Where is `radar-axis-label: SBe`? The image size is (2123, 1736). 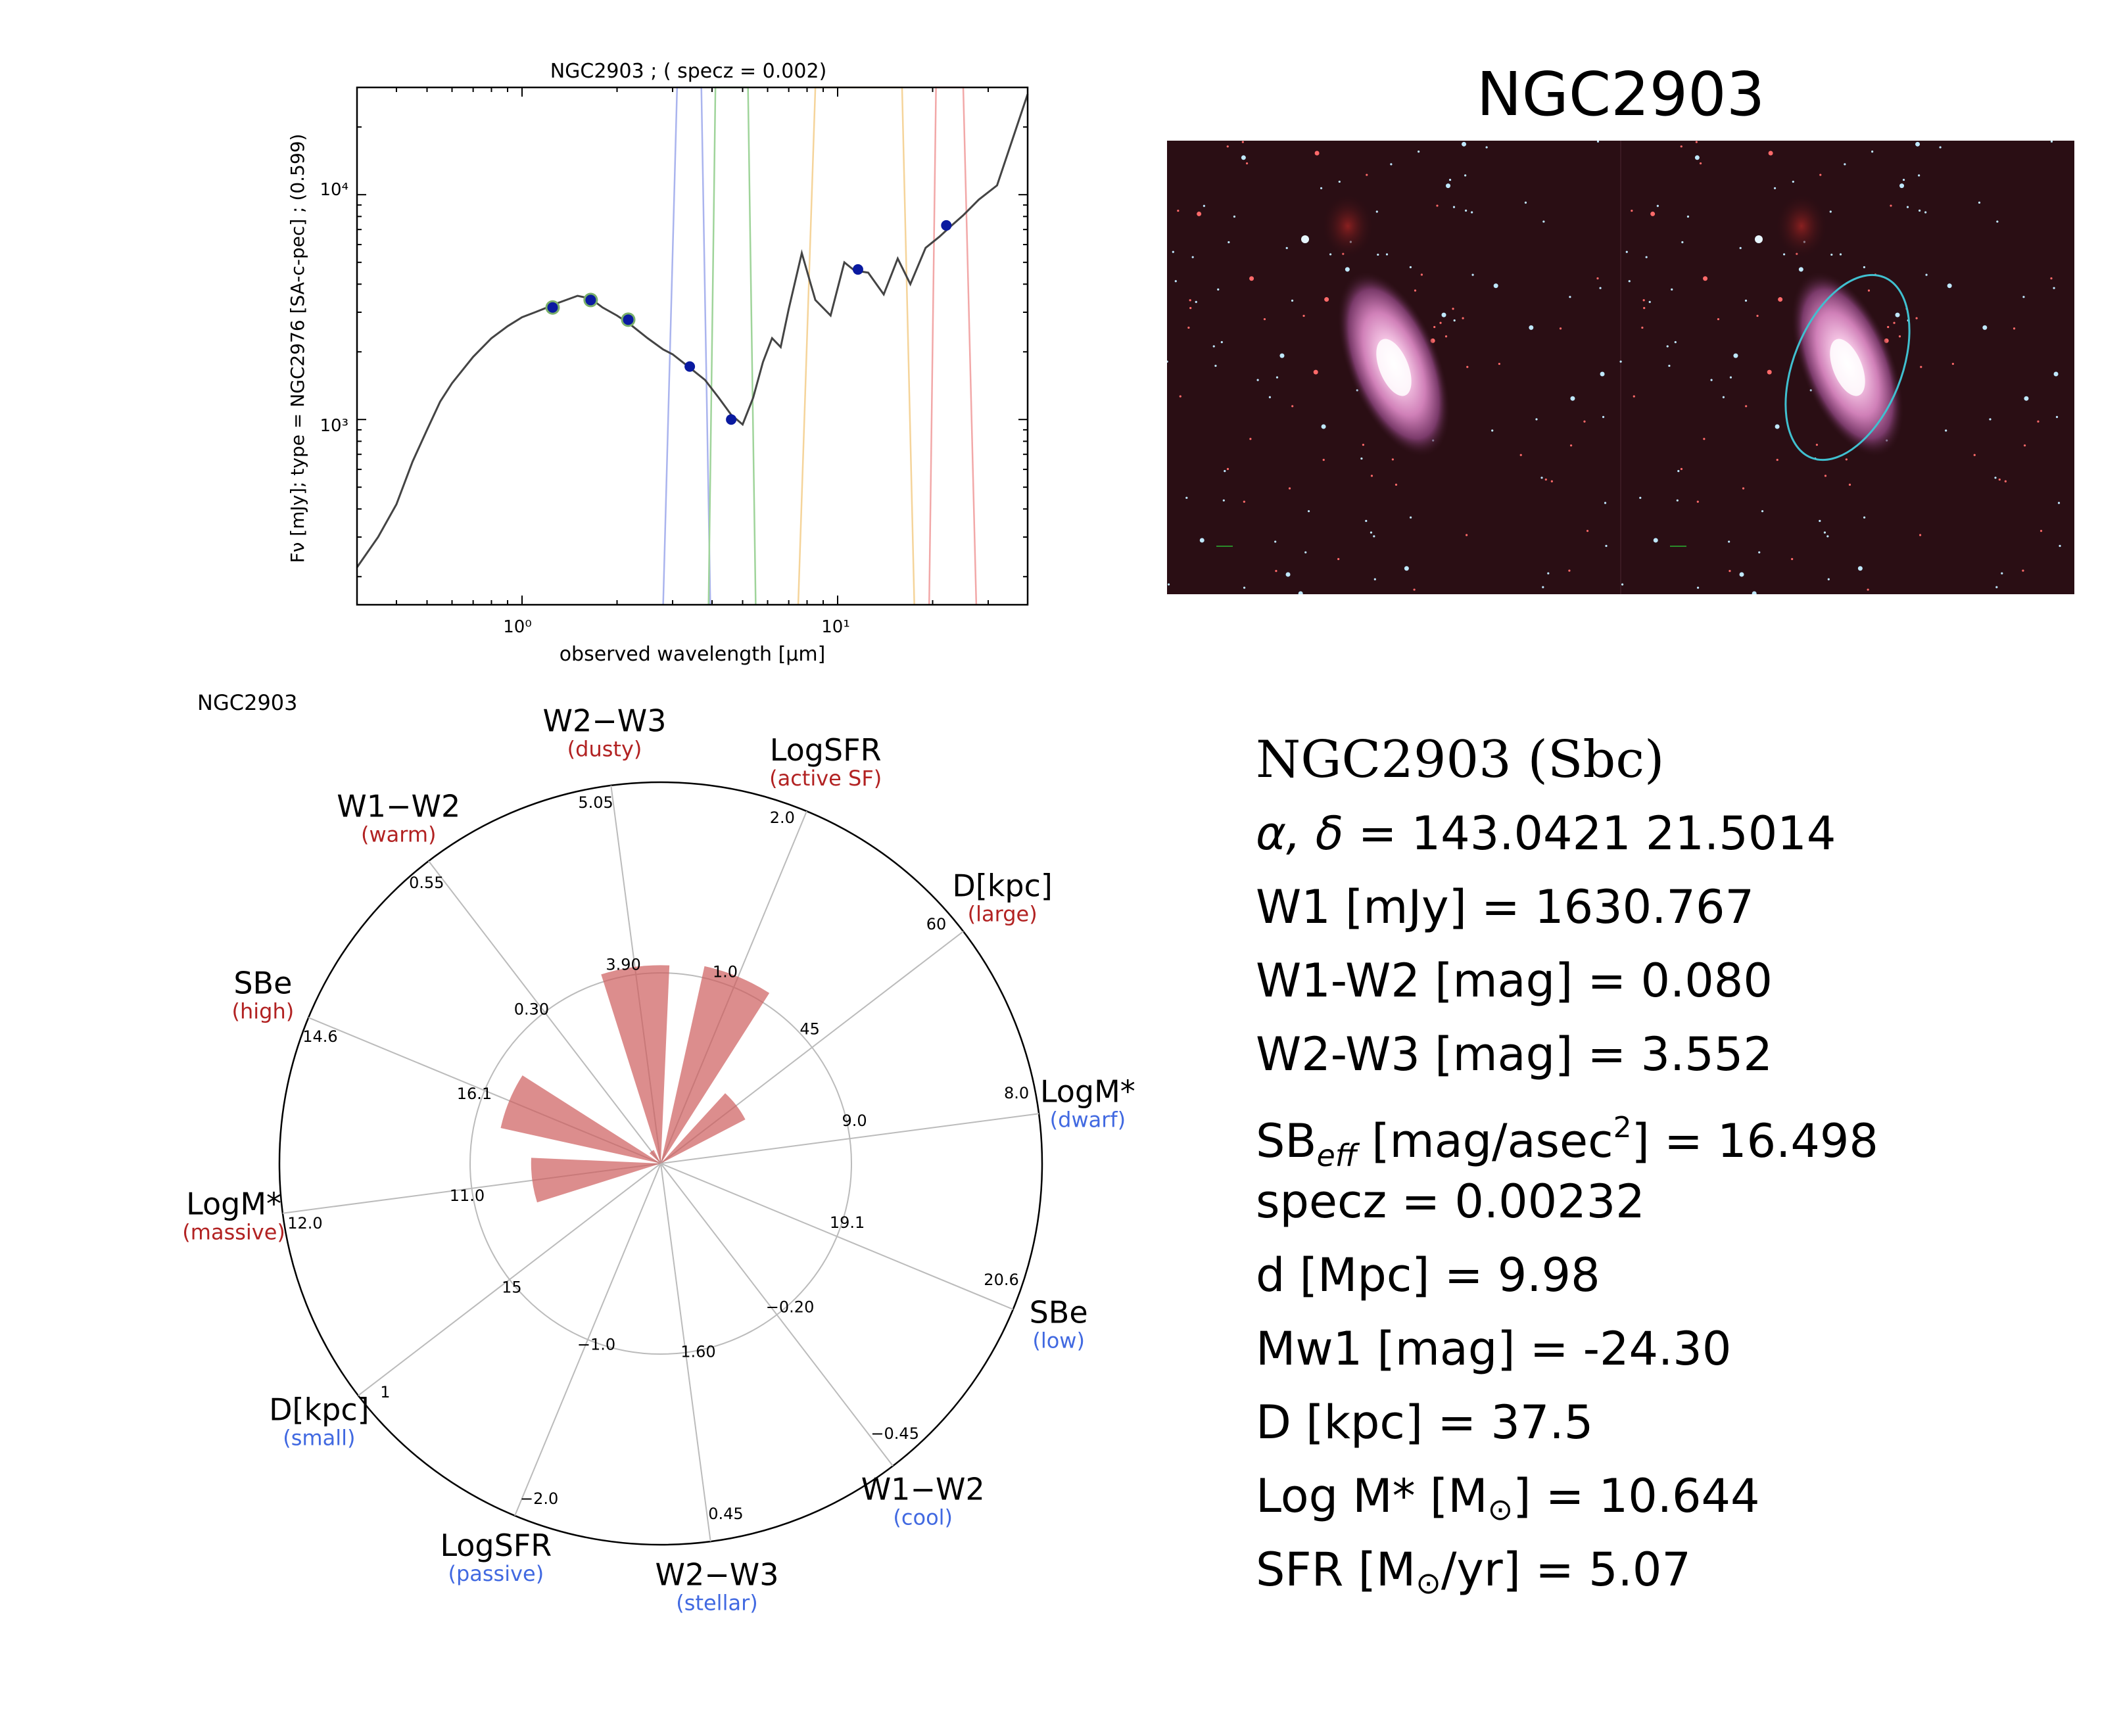 radar-axis-label: SBe is located at coordinates (262, 983).